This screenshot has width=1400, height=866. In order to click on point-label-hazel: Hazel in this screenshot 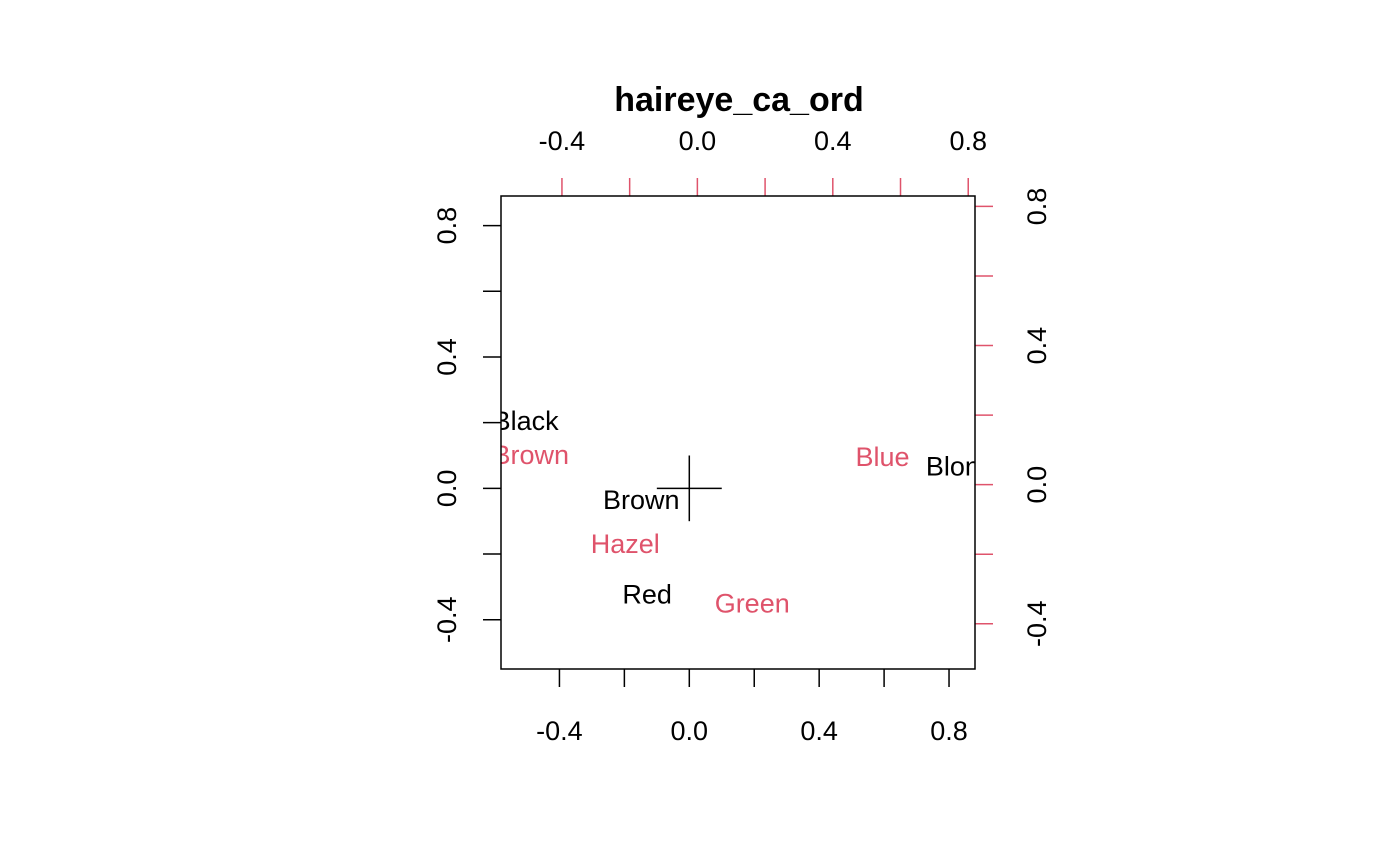, I will do `click(625, 544)`.